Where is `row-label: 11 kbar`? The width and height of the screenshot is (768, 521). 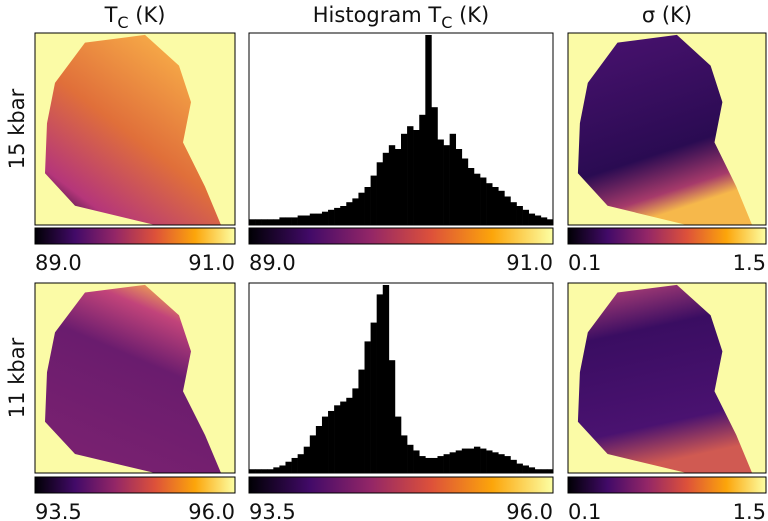
row-label: 11 kbar is located at coordinates (17, 377).